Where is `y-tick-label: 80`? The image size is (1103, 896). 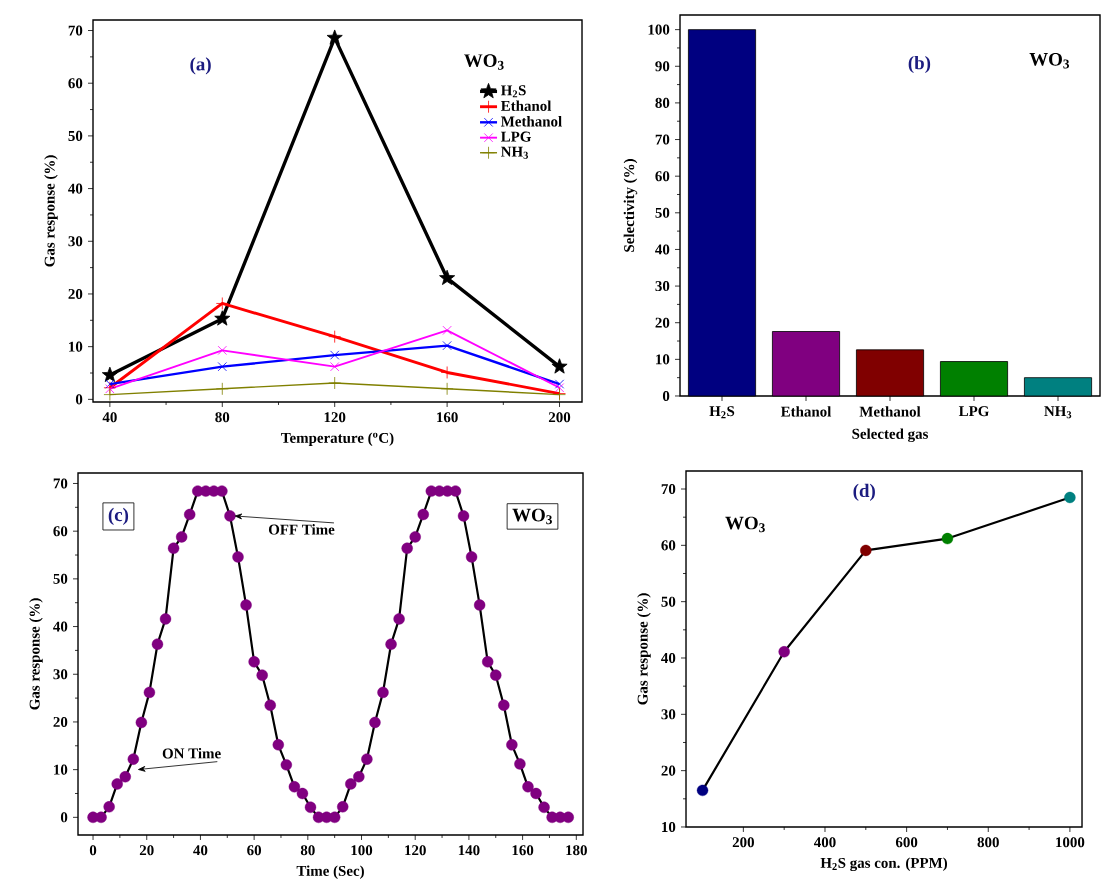 y-tick-label: 80 is located at coordinates (662, 102).